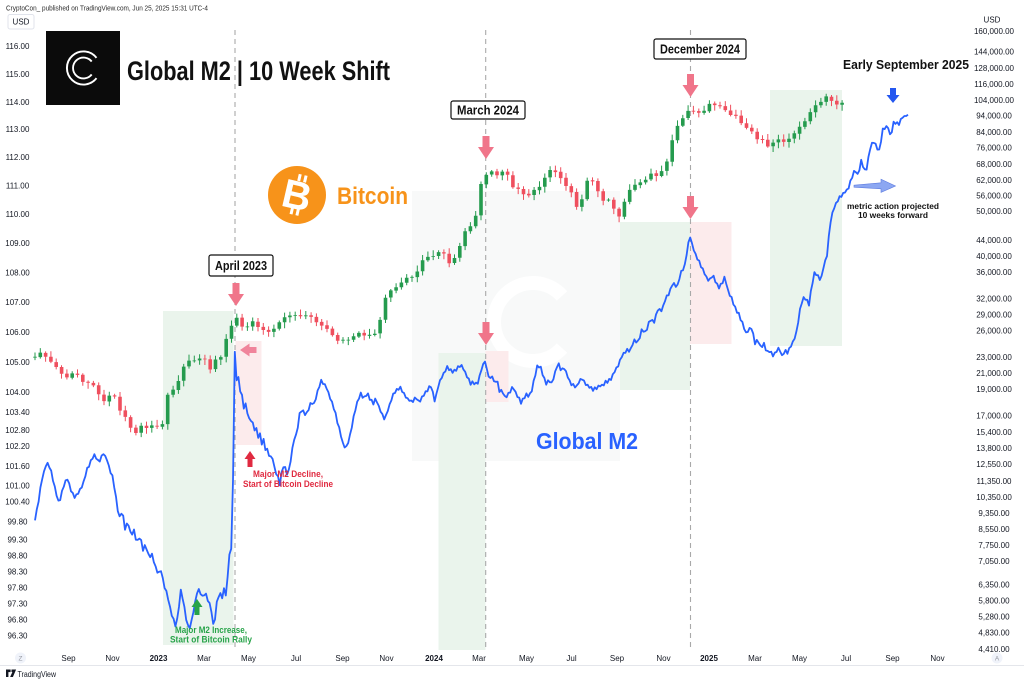  I want to click on svg-text: 110.00, so click(18, 214).